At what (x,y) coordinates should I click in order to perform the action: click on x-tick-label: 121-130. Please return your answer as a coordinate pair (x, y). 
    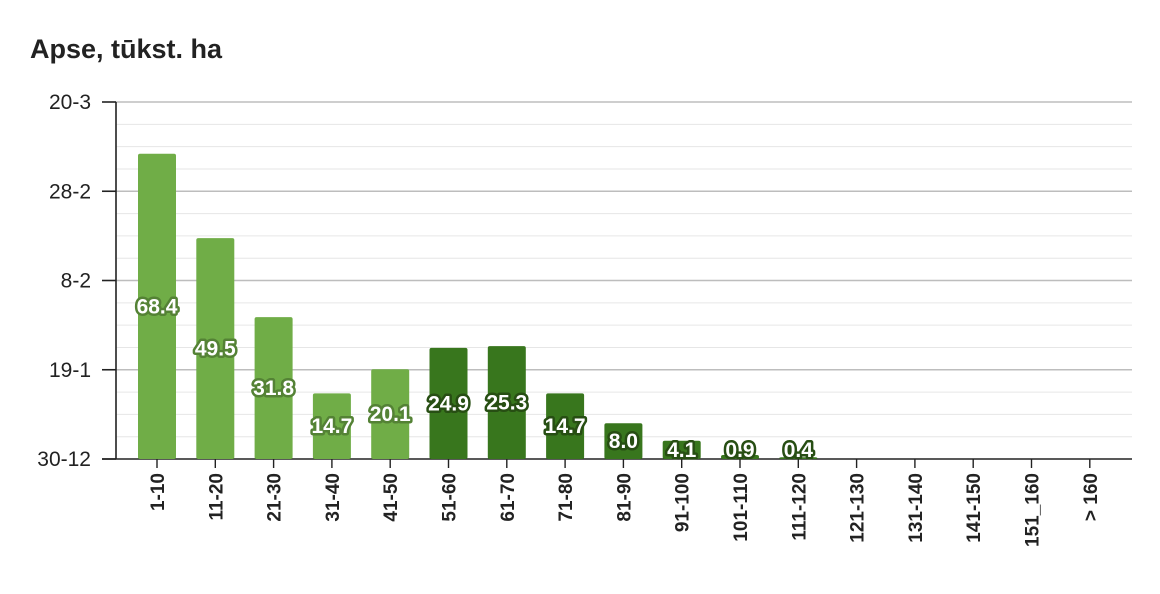
    Looking at the image, I should click on (858, 508).